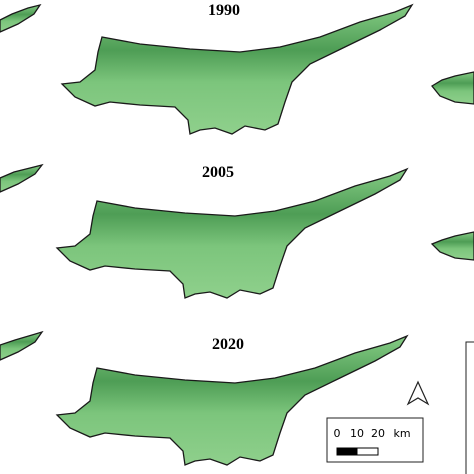 This screenshot has height=474, width=474. Describe the element at coordinates (401, 433) in the screenshot. I see `scale-unit: km` at that location.